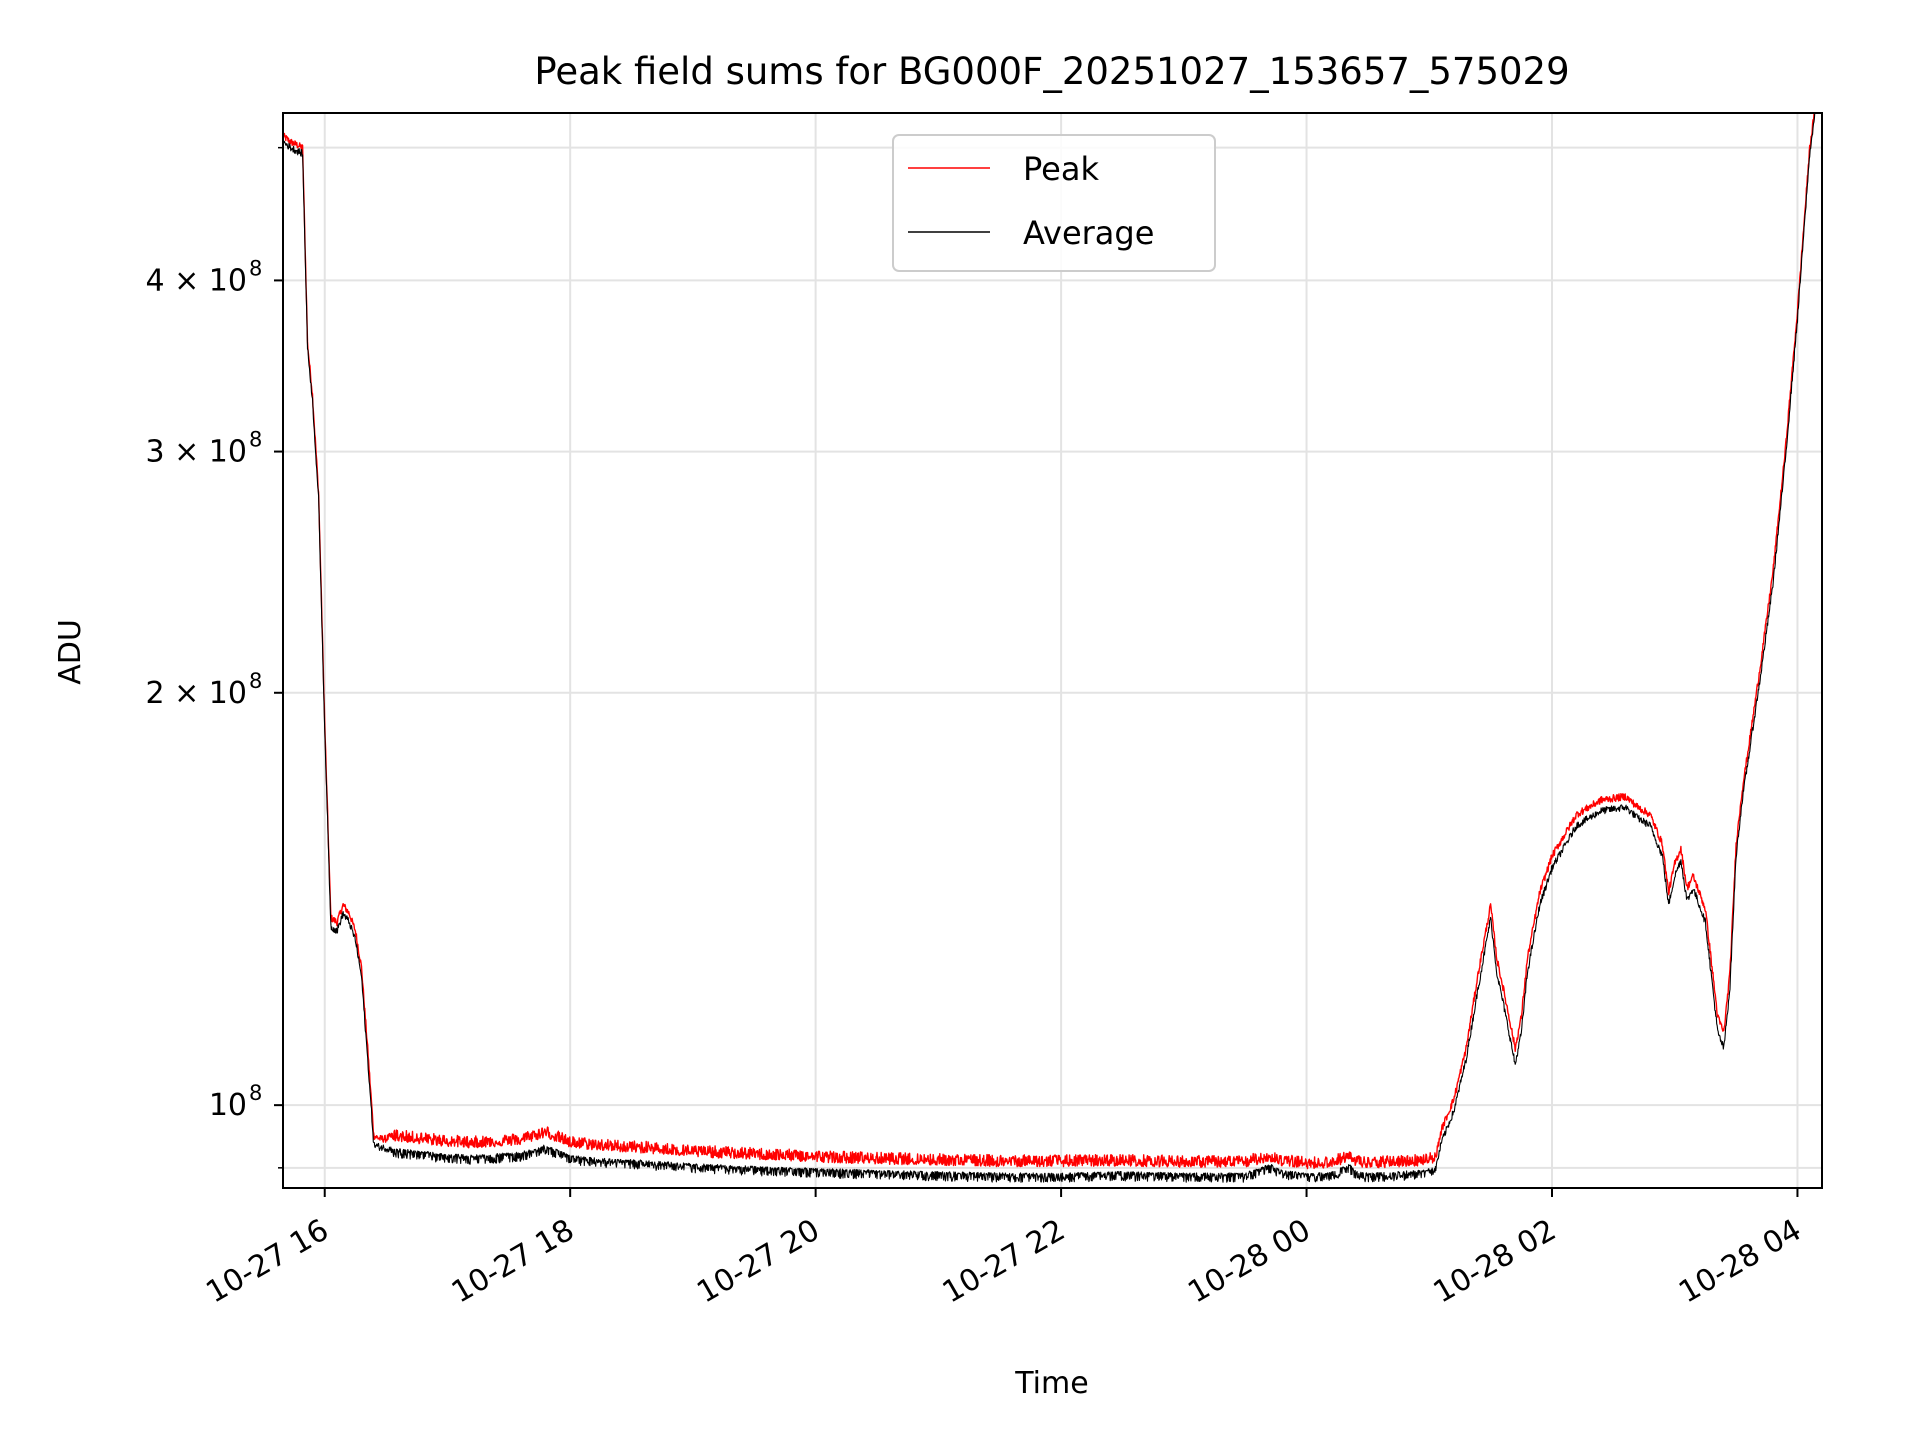 Image resolution: width=1920 pixels, height=1440 pixels. What do you see at coordinates (70, 652) in the screenshot?
I see `y-axis-label: ADU` at bounding box center [70, 652].